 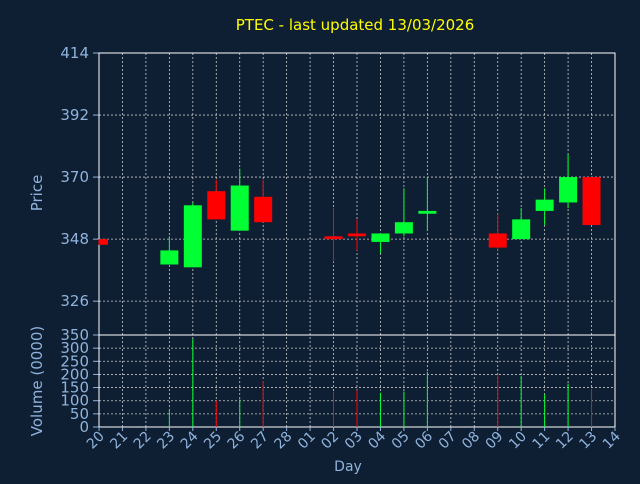 I want to click on volume-axis-label: Volume (0000), so click(x=37, y=381).